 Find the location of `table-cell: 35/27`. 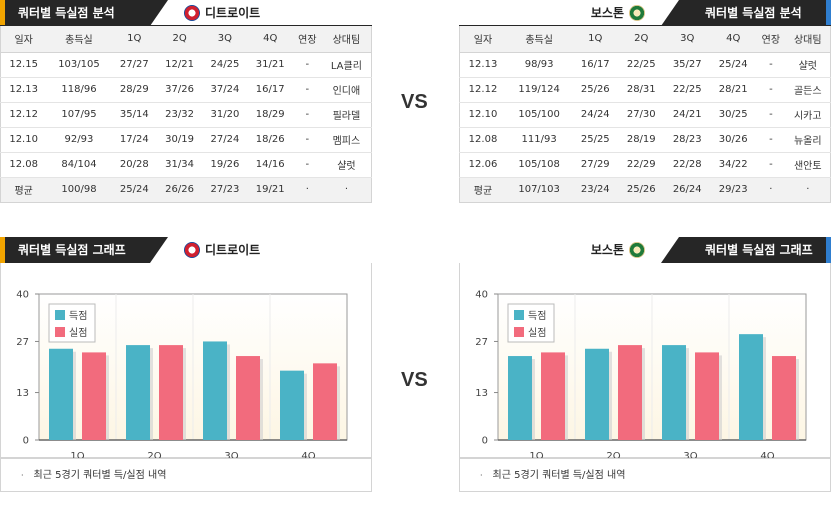

table-cell: 35/27 is located at coordinates (687, 65).